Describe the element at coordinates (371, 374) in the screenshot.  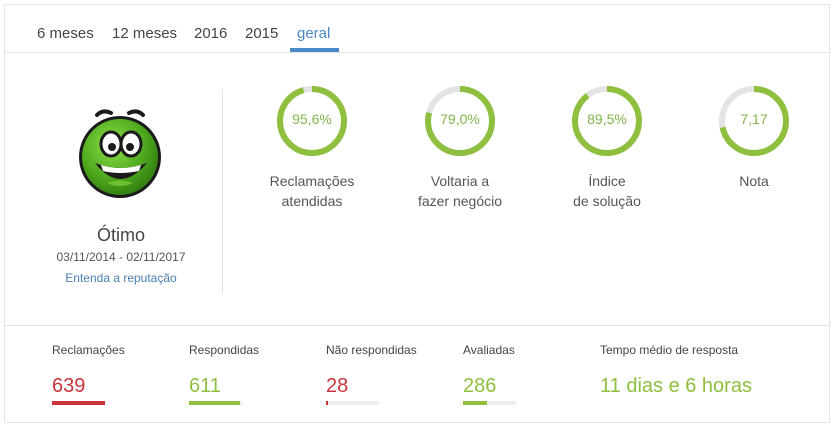
I see `stat-nao-respondidas: Não respondidas 28` at that location.